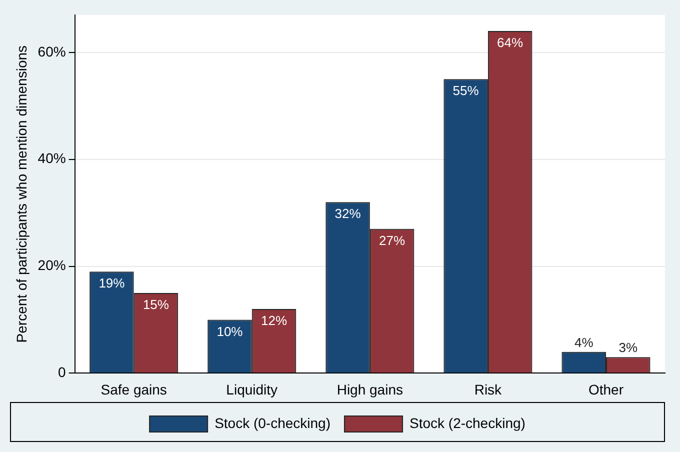  I want to click on data-label: 3%, so click(628, 348).